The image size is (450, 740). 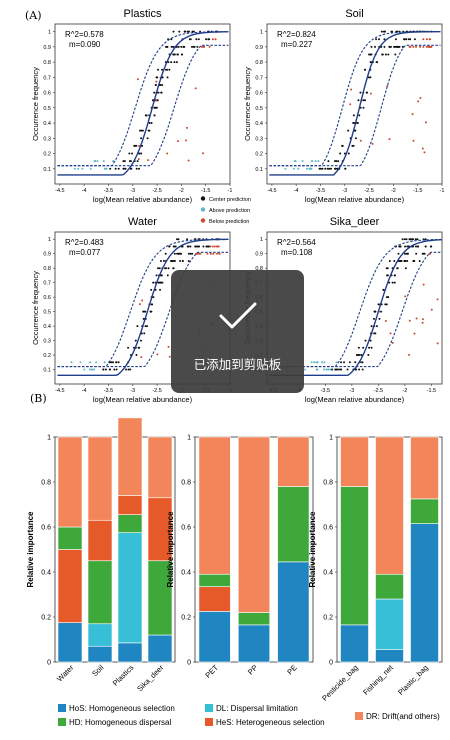 What do you see at coordinates (123, 675) in the screenshot?
I see `category-label: Plastics` at bounding box center [123, 675].